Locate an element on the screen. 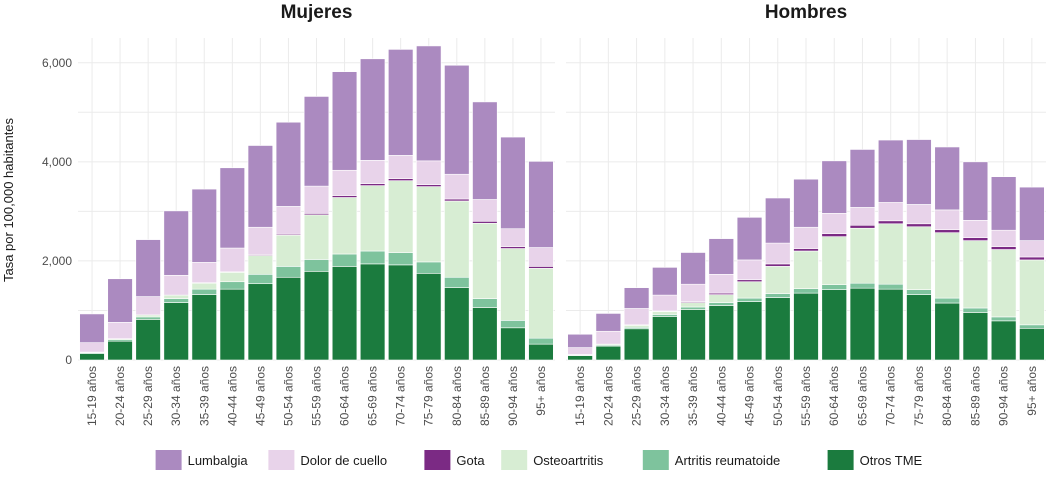  bar-95-anos is located at coordinates (541, 261).